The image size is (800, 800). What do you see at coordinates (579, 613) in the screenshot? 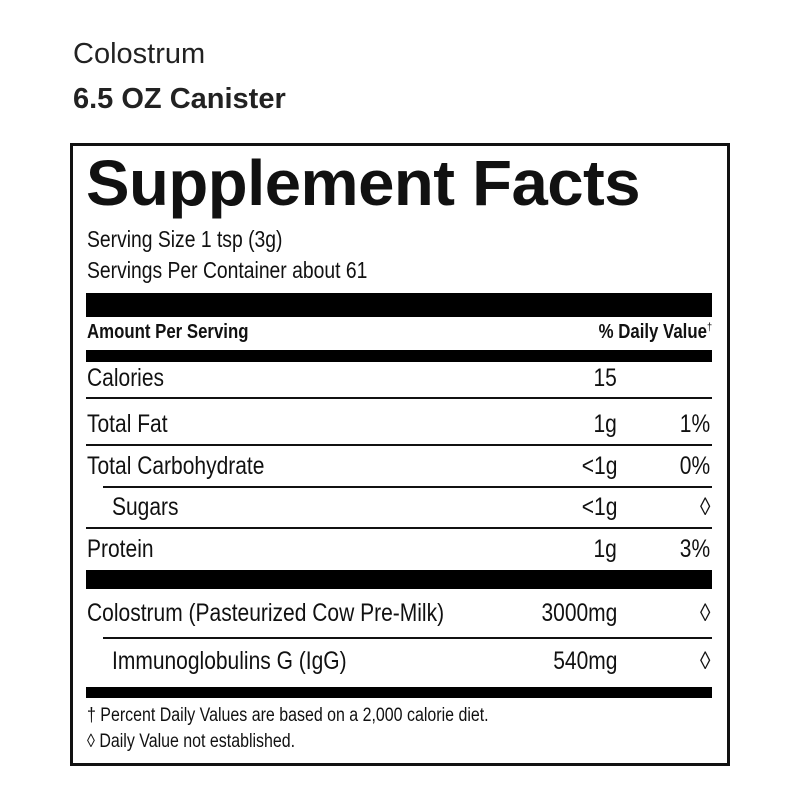
I see `ingredient-amount: 3000mg` at bounding box center [579, 613].